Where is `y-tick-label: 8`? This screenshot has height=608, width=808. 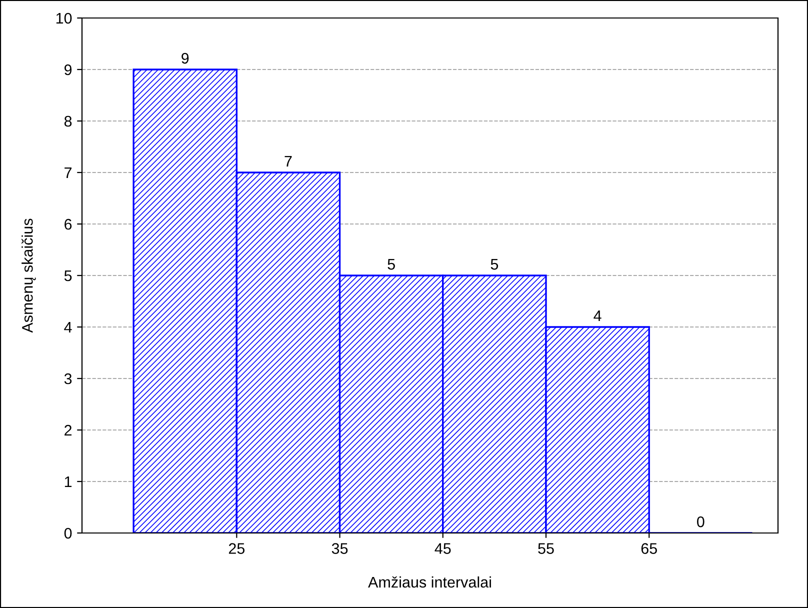
y-tick-label: 8 is located at coordinates (68, 121).